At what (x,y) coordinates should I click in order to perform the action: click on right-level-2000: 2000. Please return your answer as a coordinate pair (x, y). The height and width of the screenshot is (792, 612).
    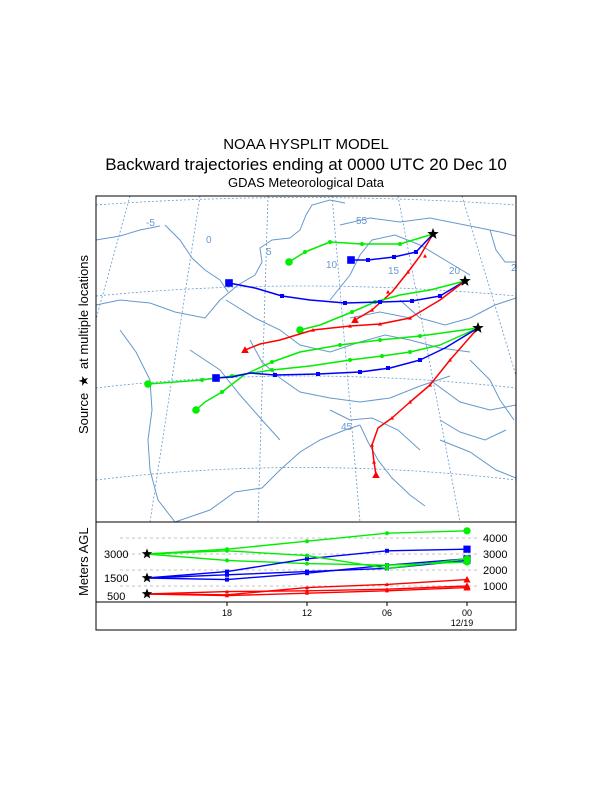
    Looking at the image, I should click on (495, 571).